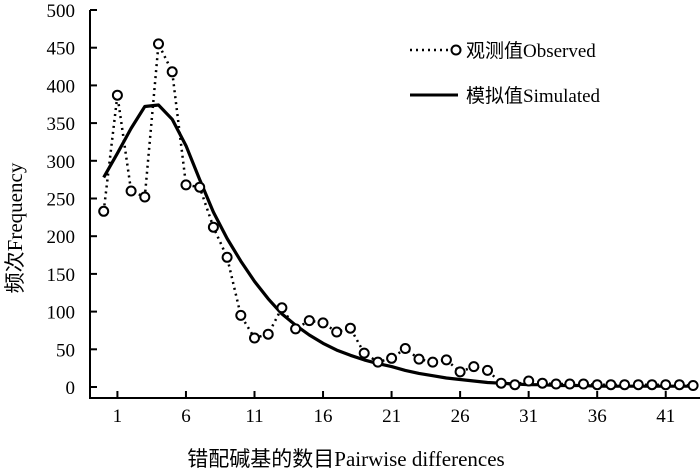 Image resolution: width=700 pixels, height=472 pixels. What do you see at coordinates (456, 50) in the screenshot?
I see `legend-observed-swatch-marker` at bounding box center [456, 50].